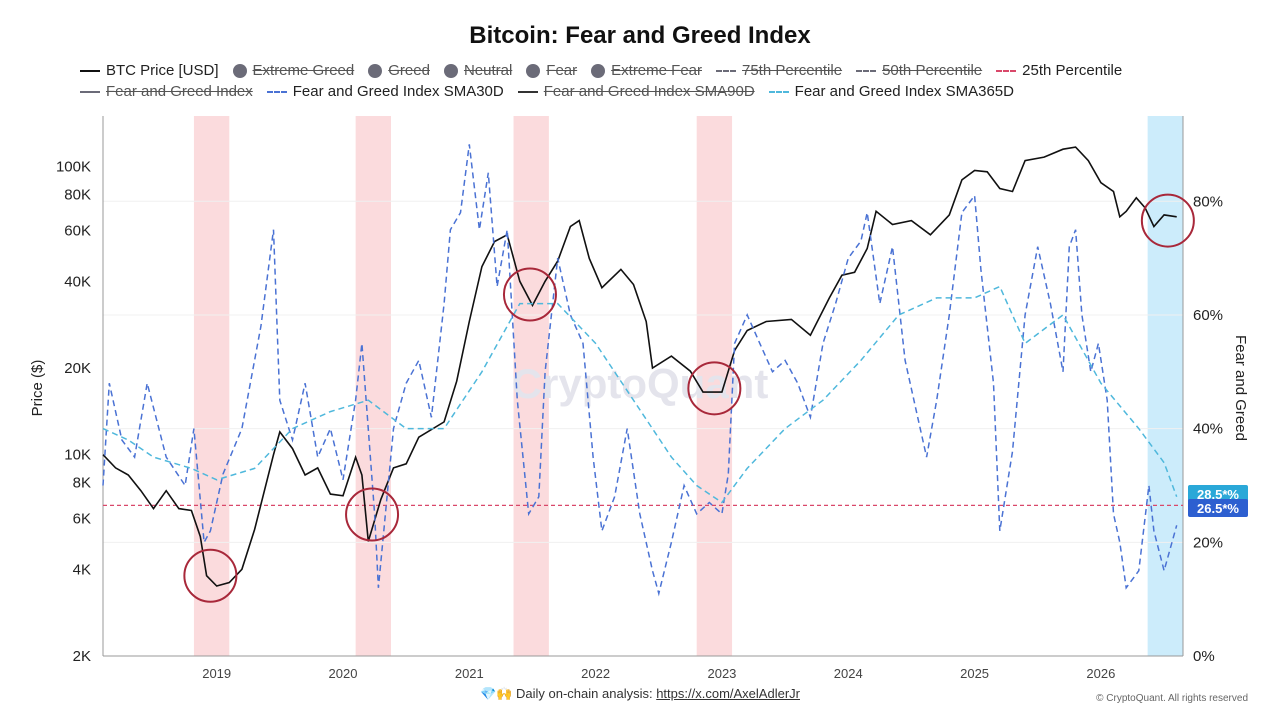  I want to click on y-right-tick-label: 20%, so click(1208, 542).